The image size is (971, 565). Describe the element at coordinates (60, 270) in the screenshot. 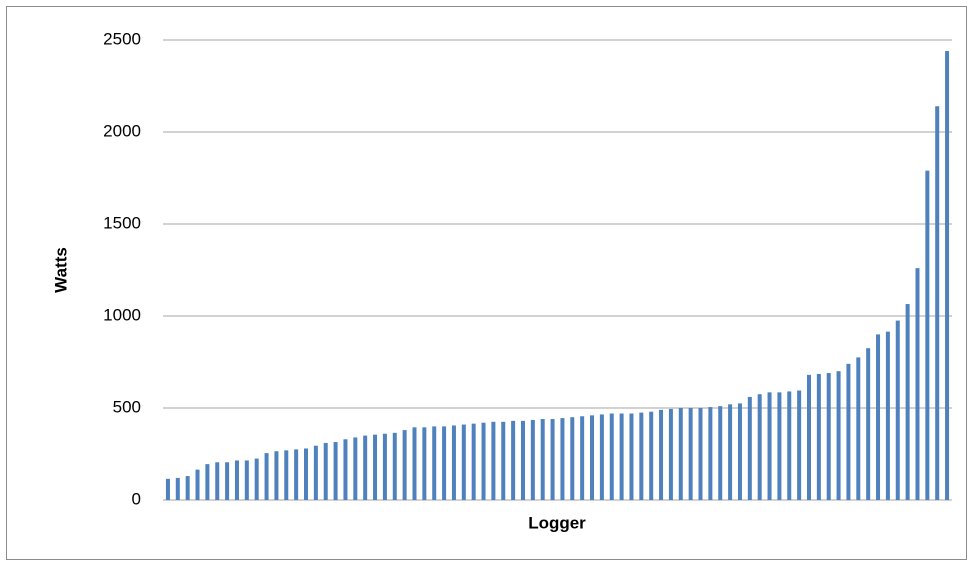

I see `y-axis-title: Watts` at that location.